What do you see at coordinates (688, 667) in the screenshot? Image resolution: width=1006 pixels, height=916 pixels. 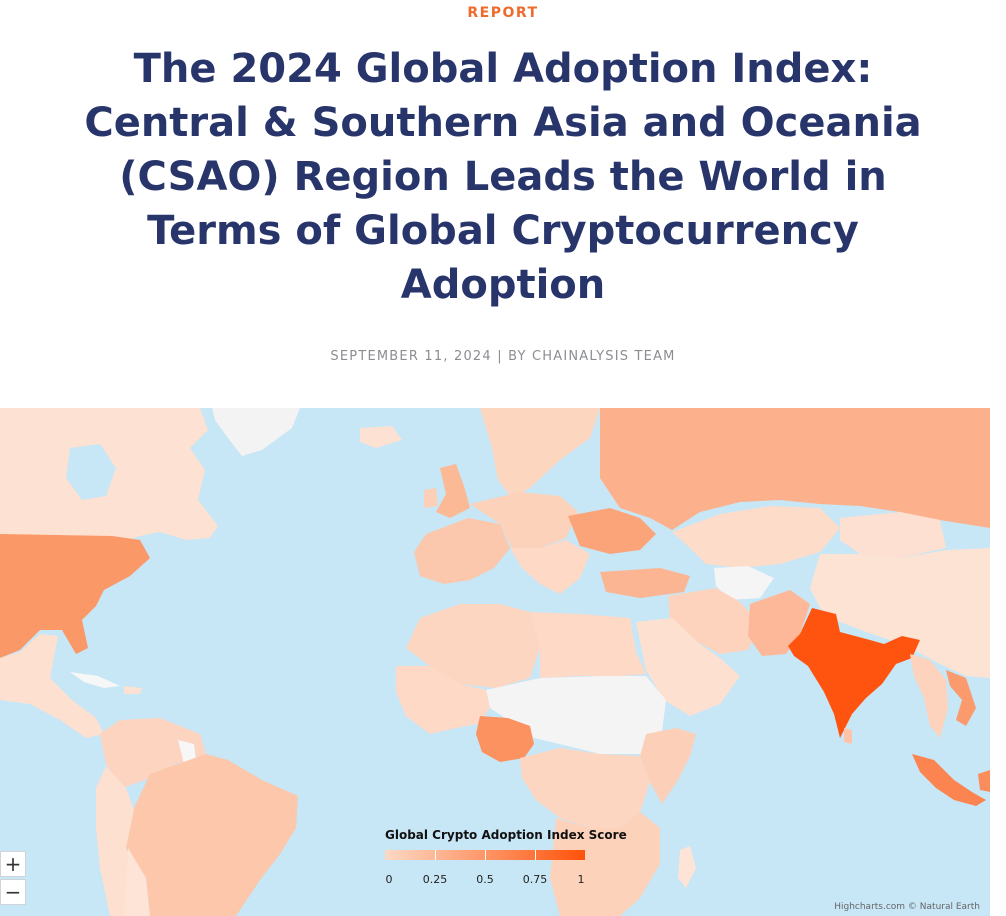 I see `country-saudi-arabia` at bounding box center [688, 667].